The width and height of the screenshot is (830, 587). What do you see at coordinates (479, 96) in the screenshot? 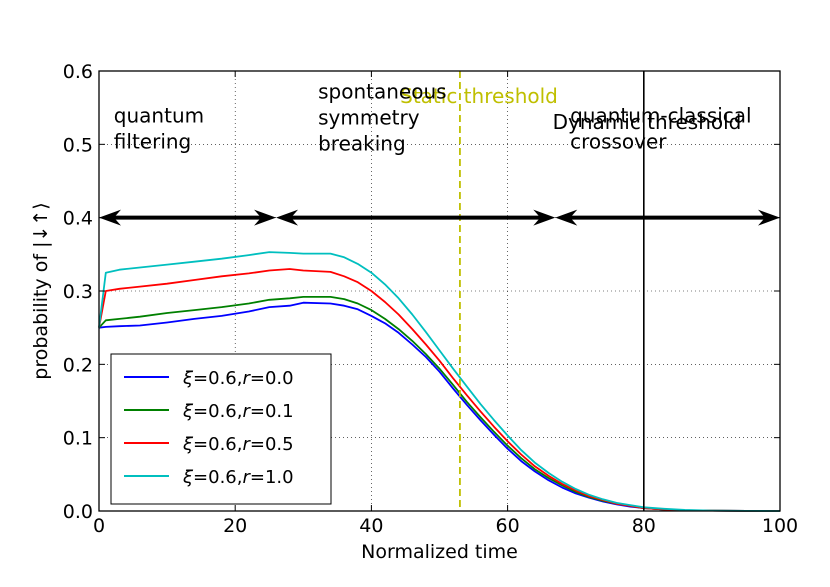
I see `static-threshold-label: Static threshold` at bounding box center [479, 96].